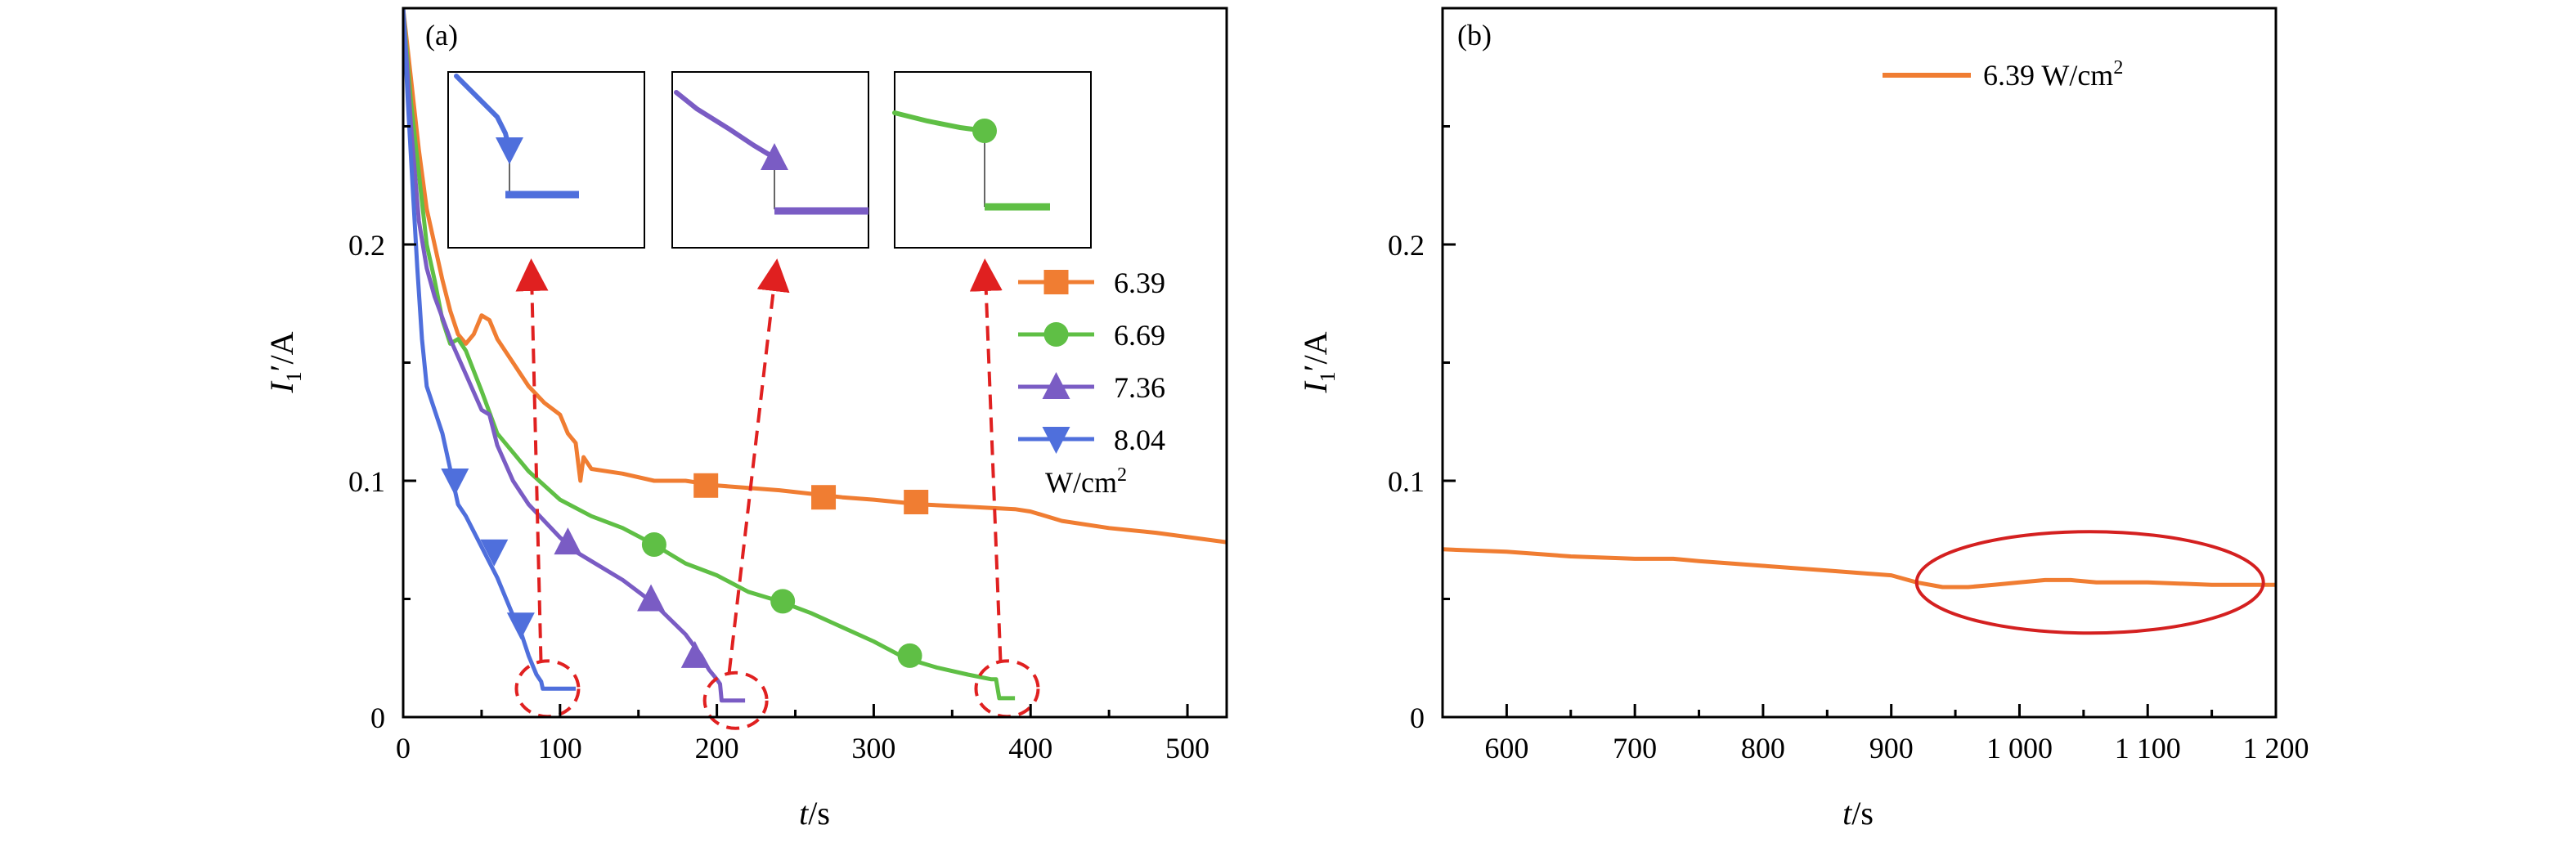 The height and width of the screenshot is (843, 2576). I want to click on panel-a-annotations, so click(777, 494).